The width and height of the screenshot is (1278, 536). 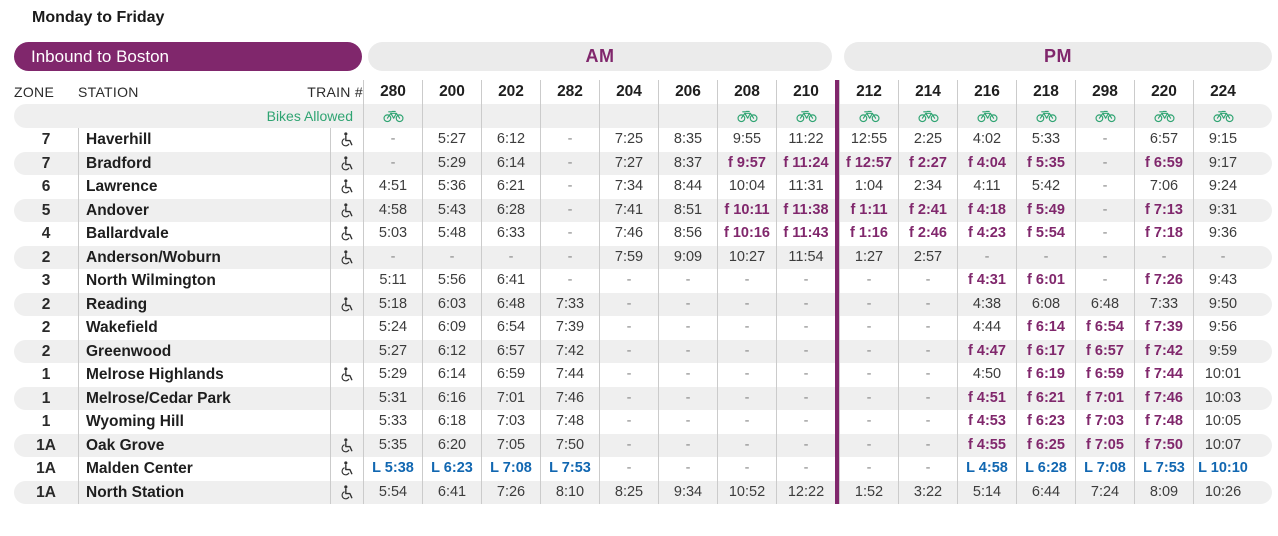 I want to click on train-number-216: 216, so click(x=986, y=92).